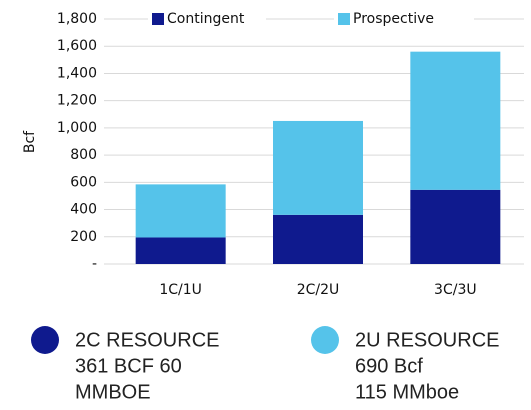 The height and width of the screenshot is (410, 531). Describe the element at coordinates (128, 366) in the screenshot. I see `annotation-text: 361 BCF 60` at that location.